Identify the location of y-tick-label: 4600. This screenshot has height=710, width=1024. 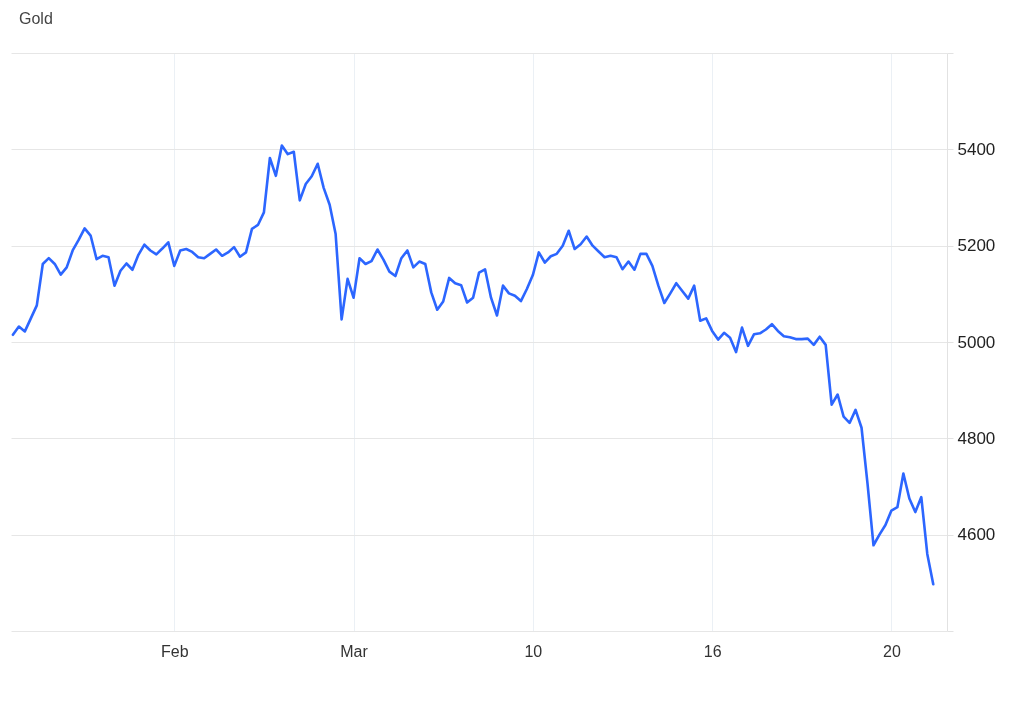
(976, 535).